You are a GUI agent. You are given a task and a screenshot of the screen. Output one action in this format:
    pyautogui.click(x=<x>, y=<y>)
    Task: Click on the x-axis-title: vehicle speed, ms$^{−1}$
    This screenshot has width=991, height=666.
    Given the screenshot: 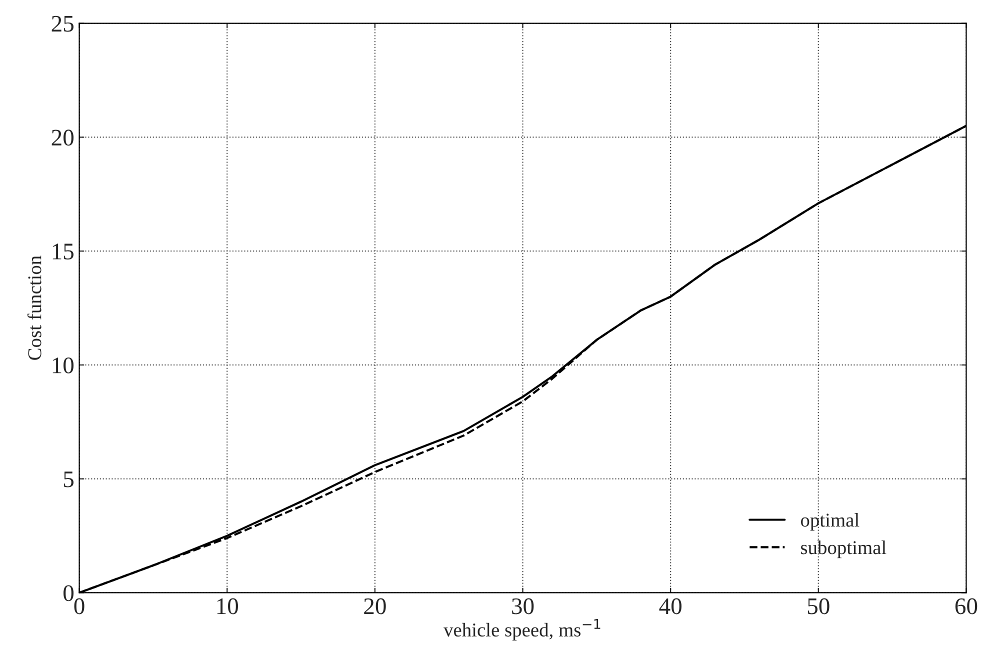 What is the action you would take?
    pyautogui.click(x=522, y=630)
    